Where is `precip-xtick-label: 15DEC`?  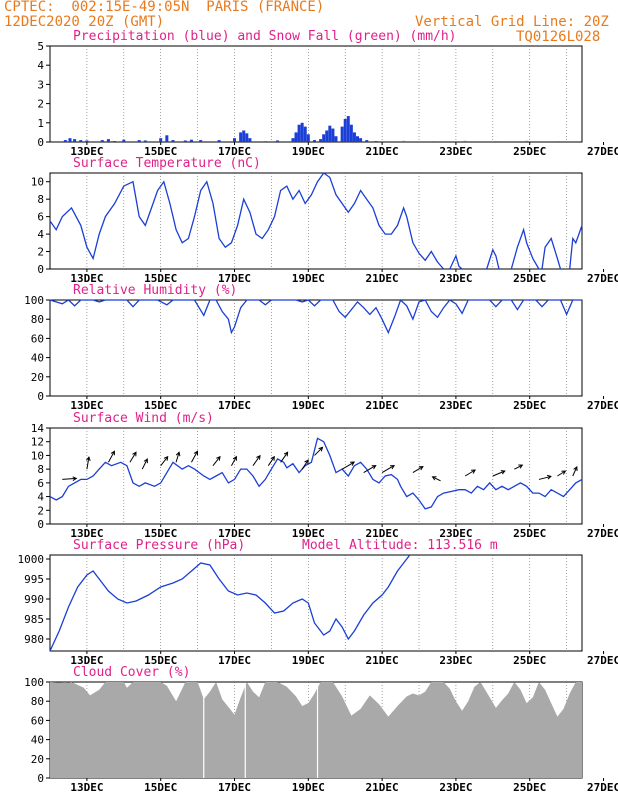
precip-xtick-label: 15DEC is located at coordinates (160, 151).